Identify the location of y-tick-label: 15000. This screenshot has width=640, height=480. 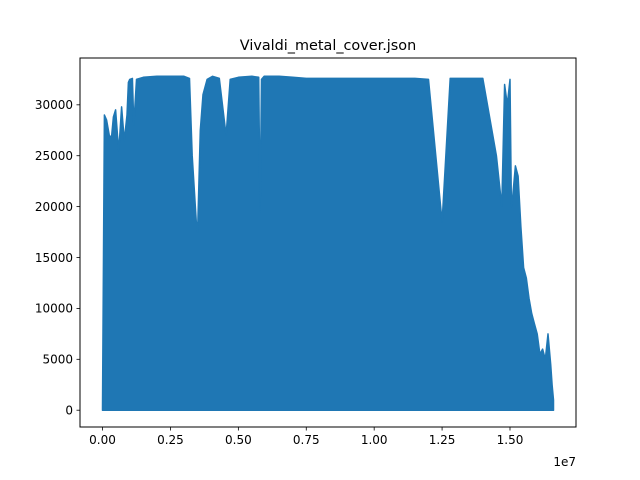
(54, 258).